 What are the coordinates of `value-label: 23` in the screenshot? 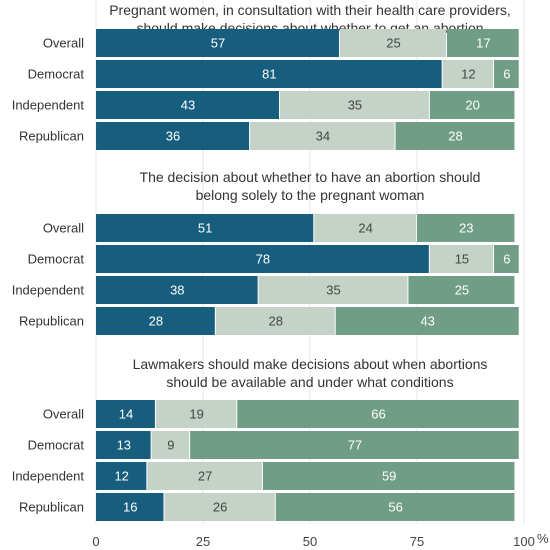 It's located at (466, 228).